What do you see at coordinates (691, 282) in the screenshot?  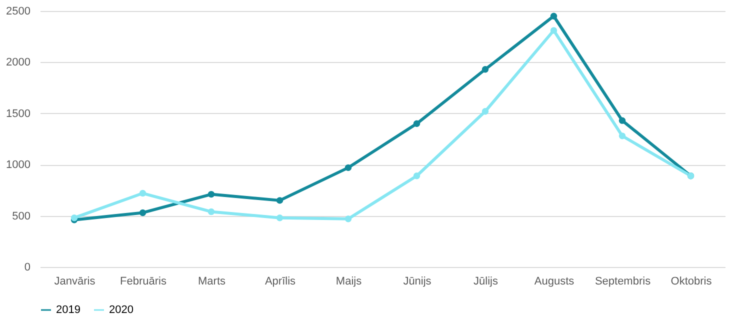 I see `x-tick-label: Oktobris` at bounding box center [691, 282].